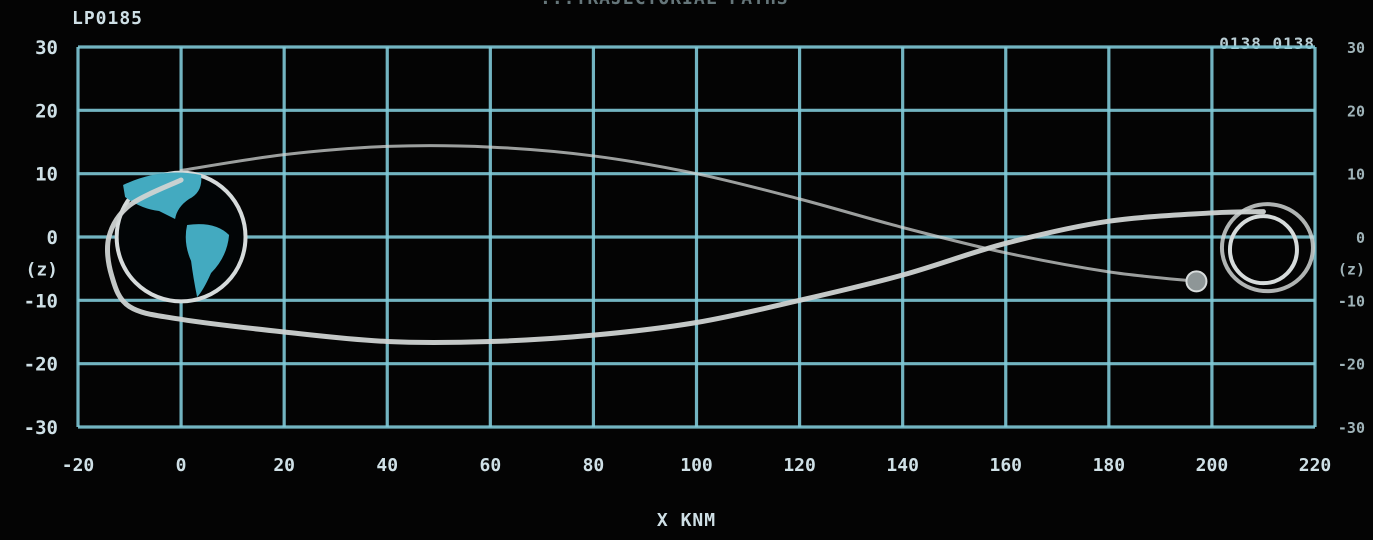 The image size is (1373, 540). I want to click on x-tick-label: 220, so click(1315, 465).